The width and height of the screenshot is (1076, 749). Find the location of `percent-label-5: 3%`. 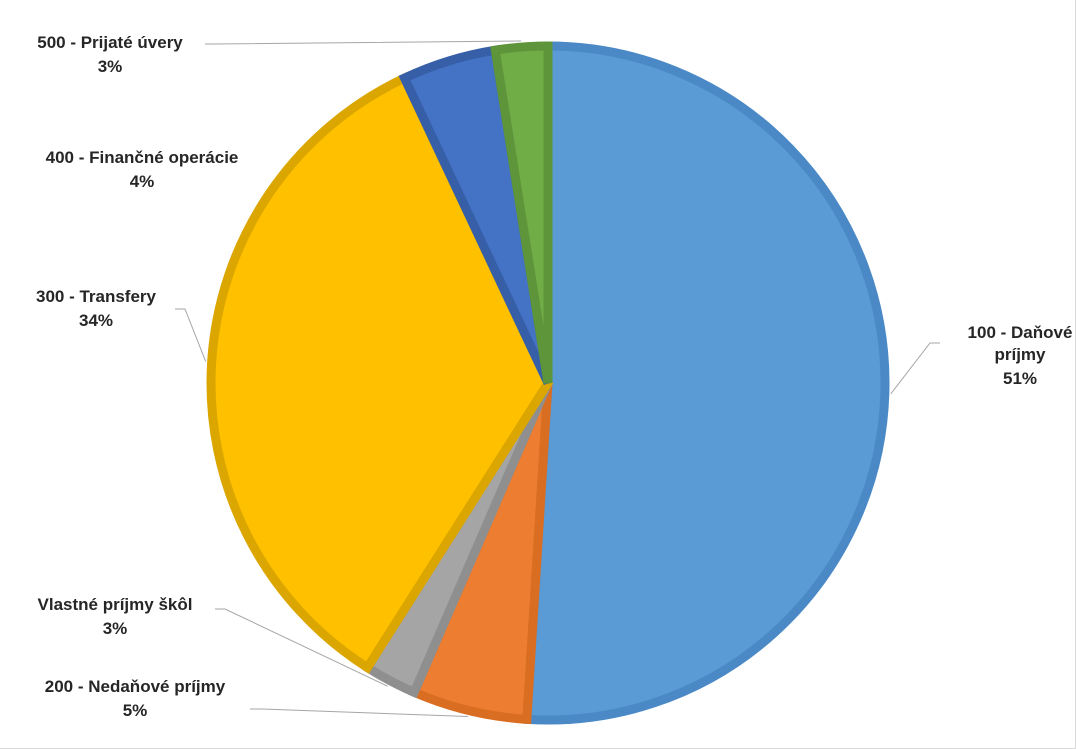

percent-label-5: 3% is located at coordinates (110, 66).